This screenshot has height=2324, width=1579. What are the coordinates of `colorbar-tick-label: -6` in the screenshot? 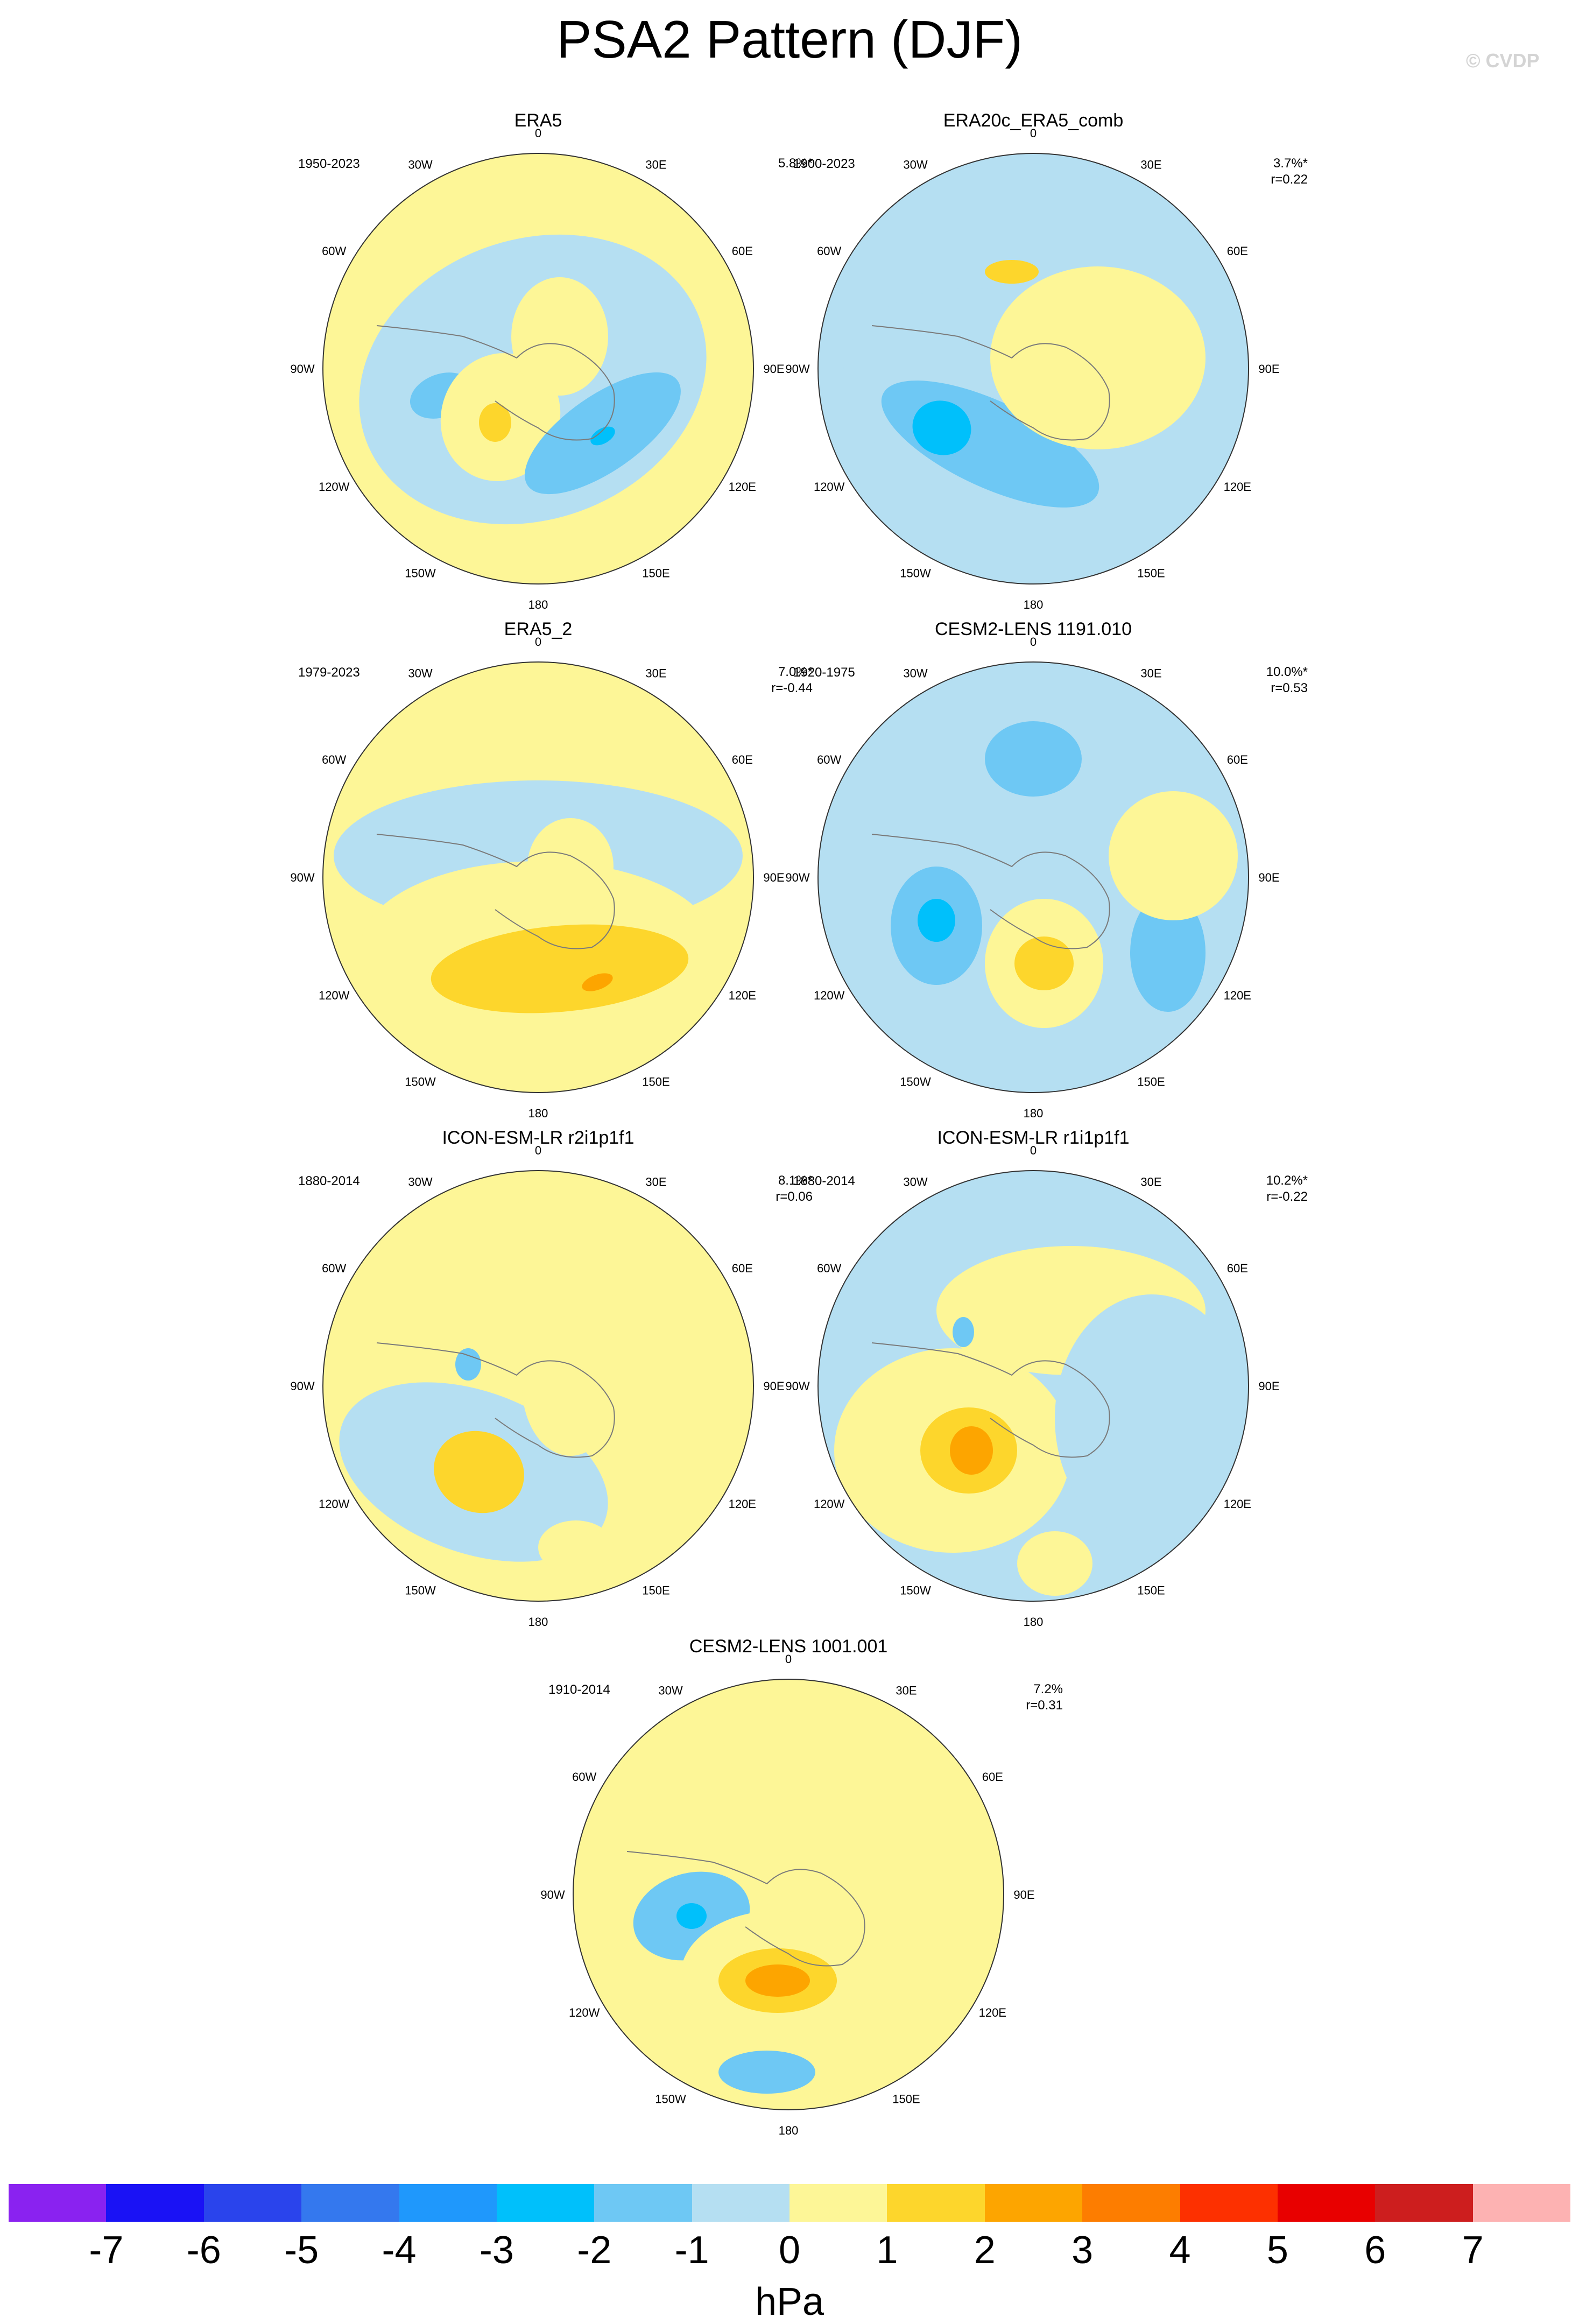 It's located at (203, 2250).